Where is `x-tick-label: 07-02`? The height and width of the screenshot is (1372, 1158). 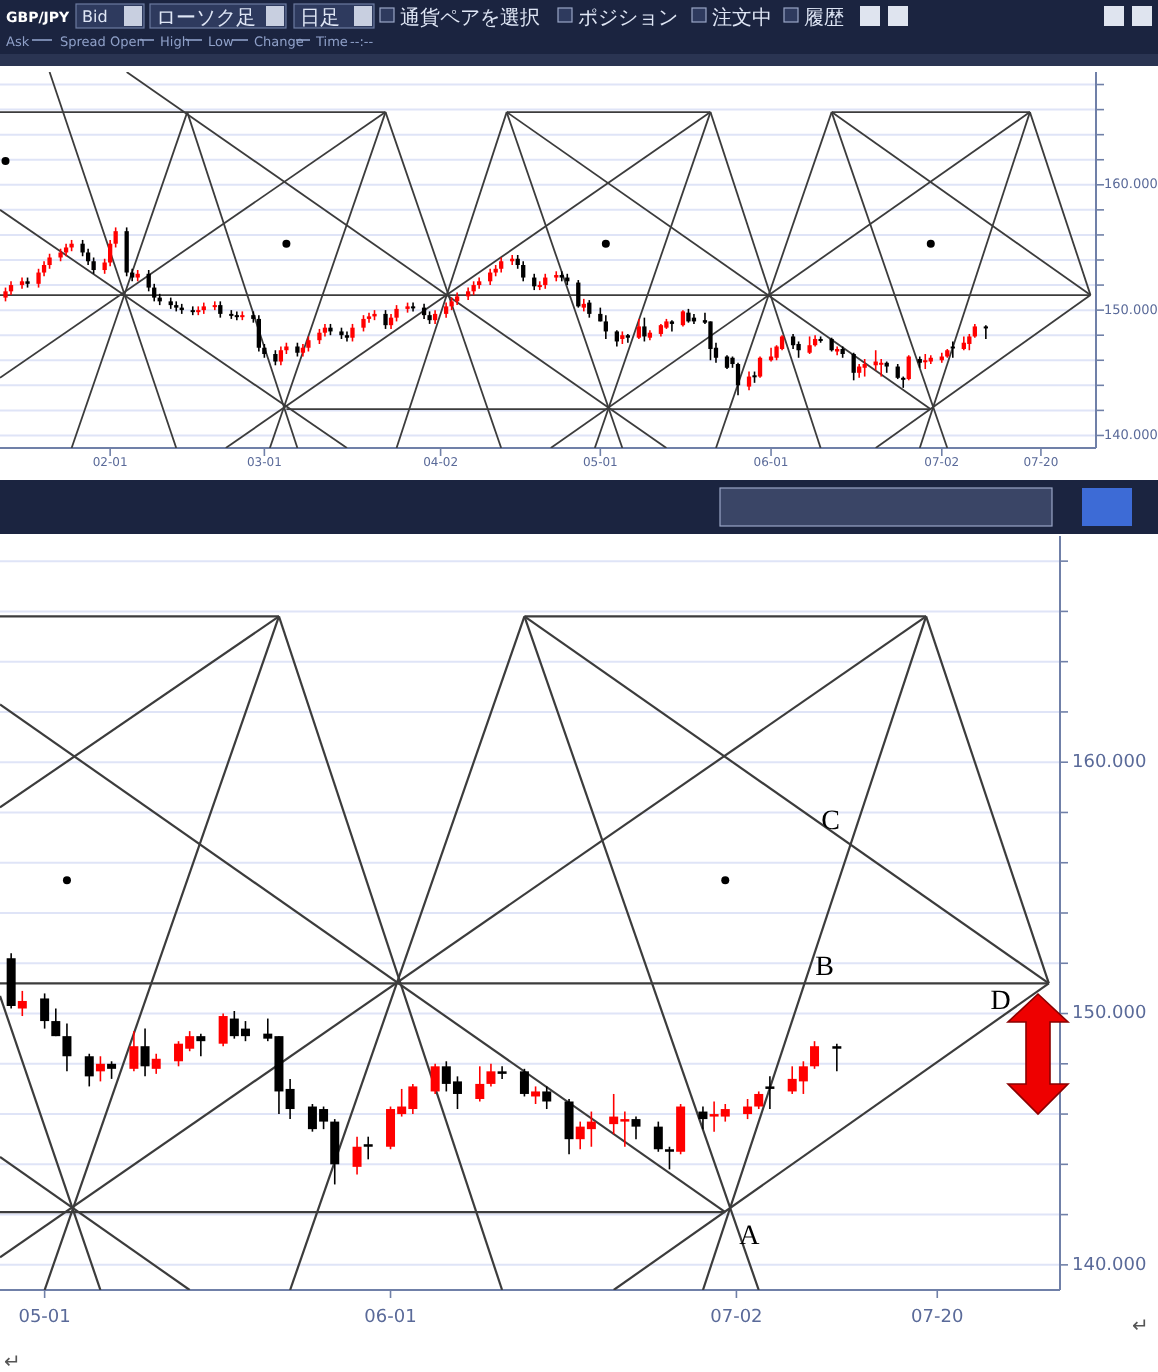
x-tick-label: 07-02 is located at coordinates (736, 1318).